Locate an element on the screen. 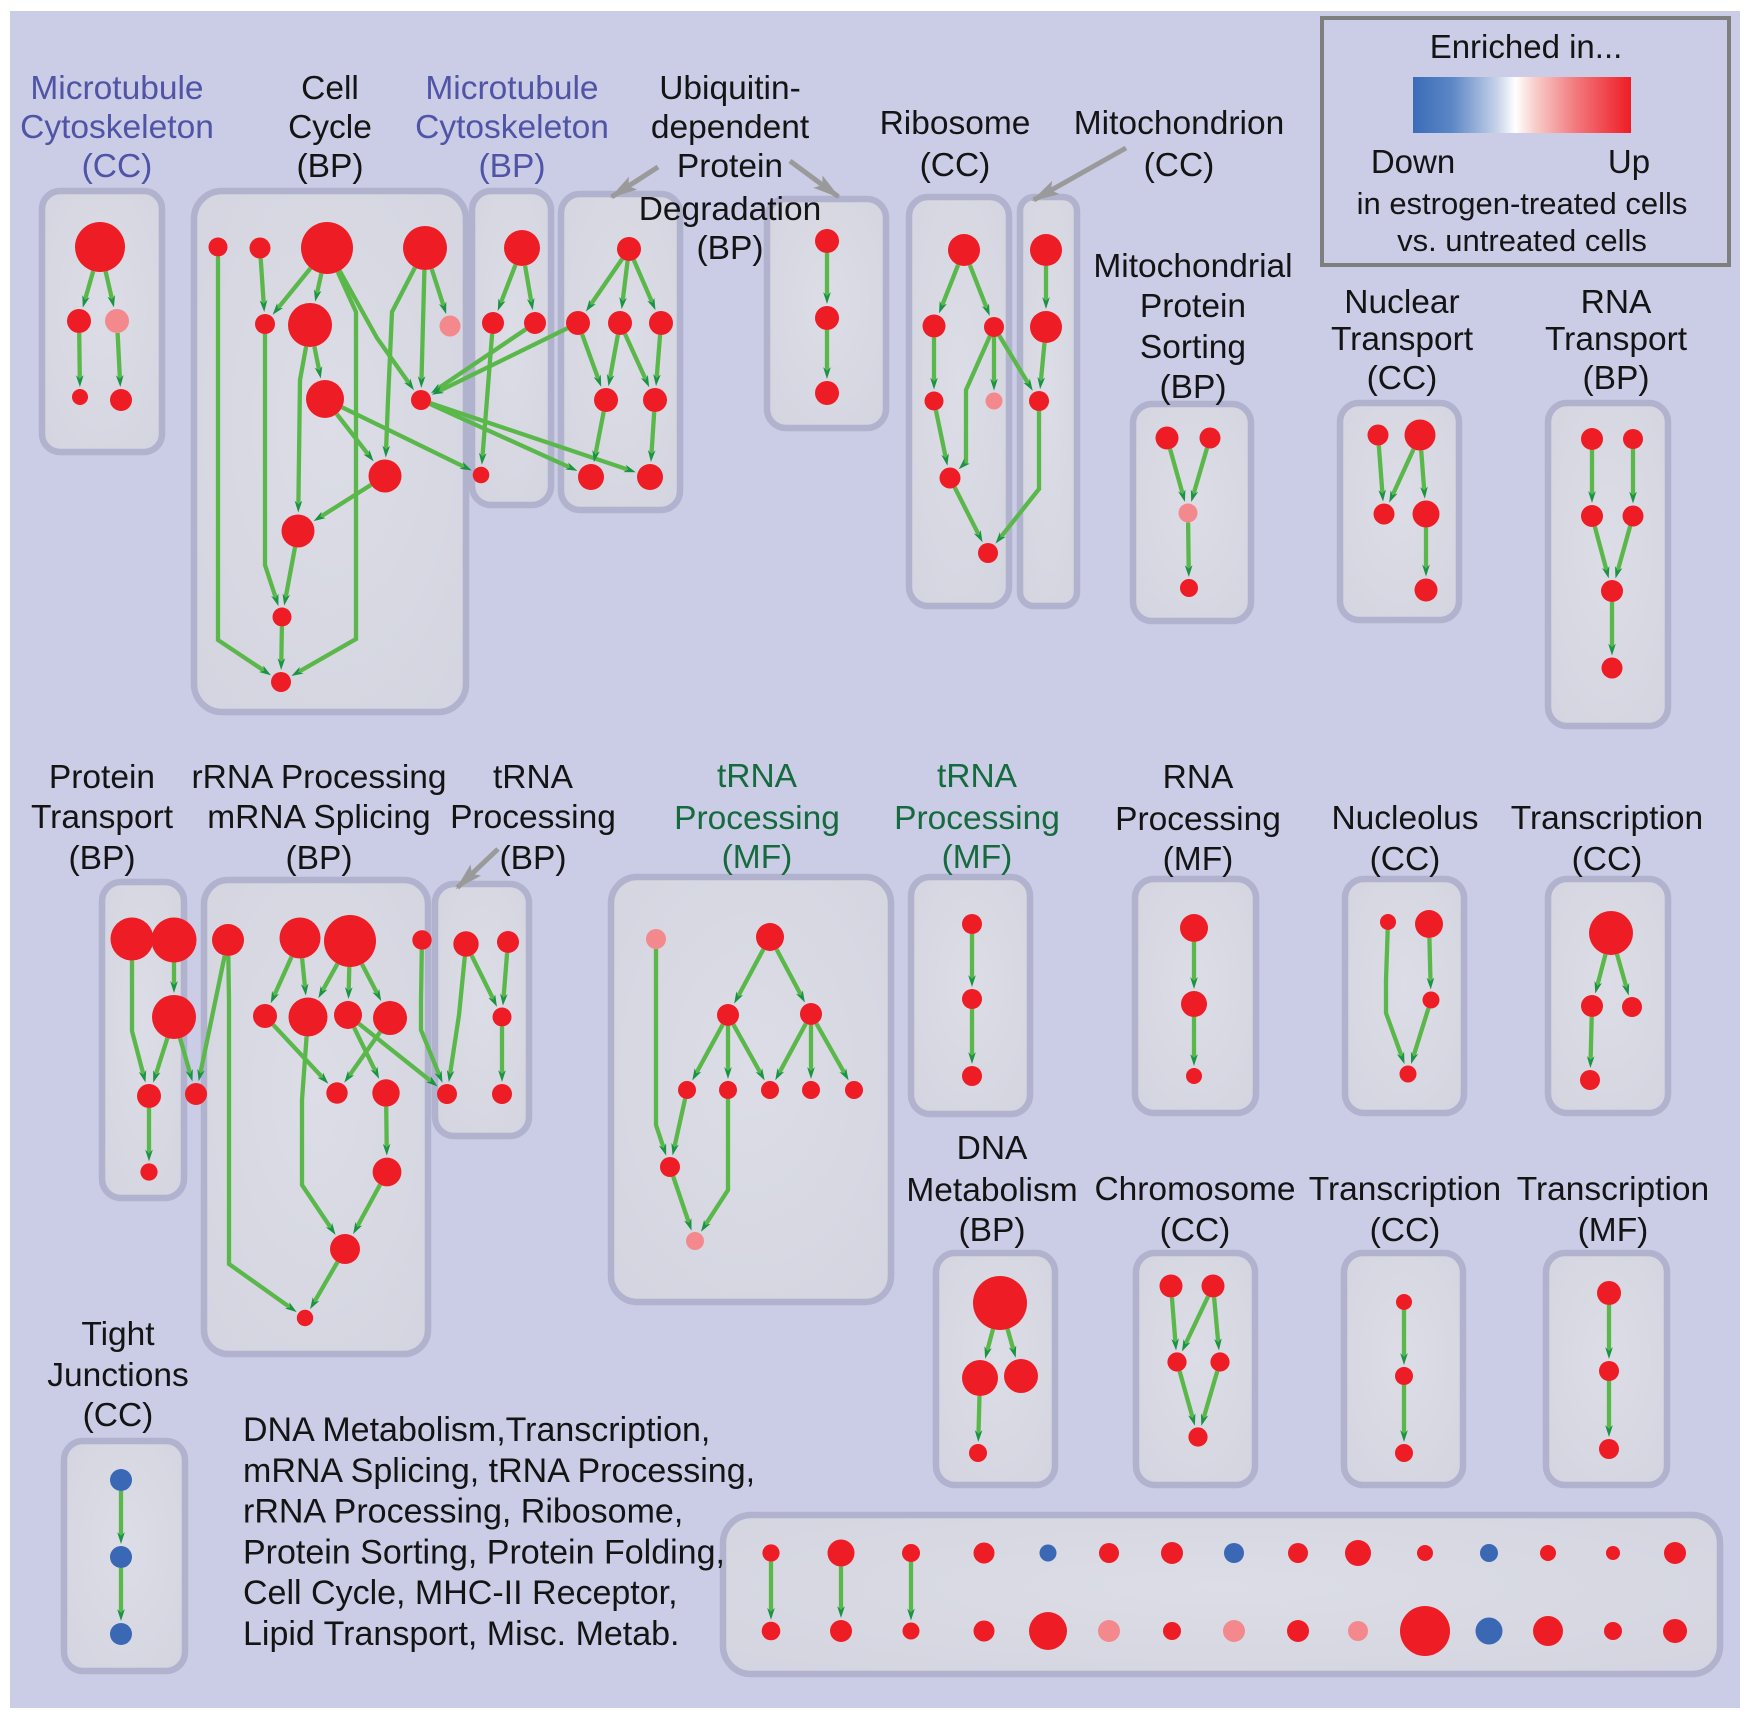  svg-text: Mitochondrion is located at coordinates (1179, 123).